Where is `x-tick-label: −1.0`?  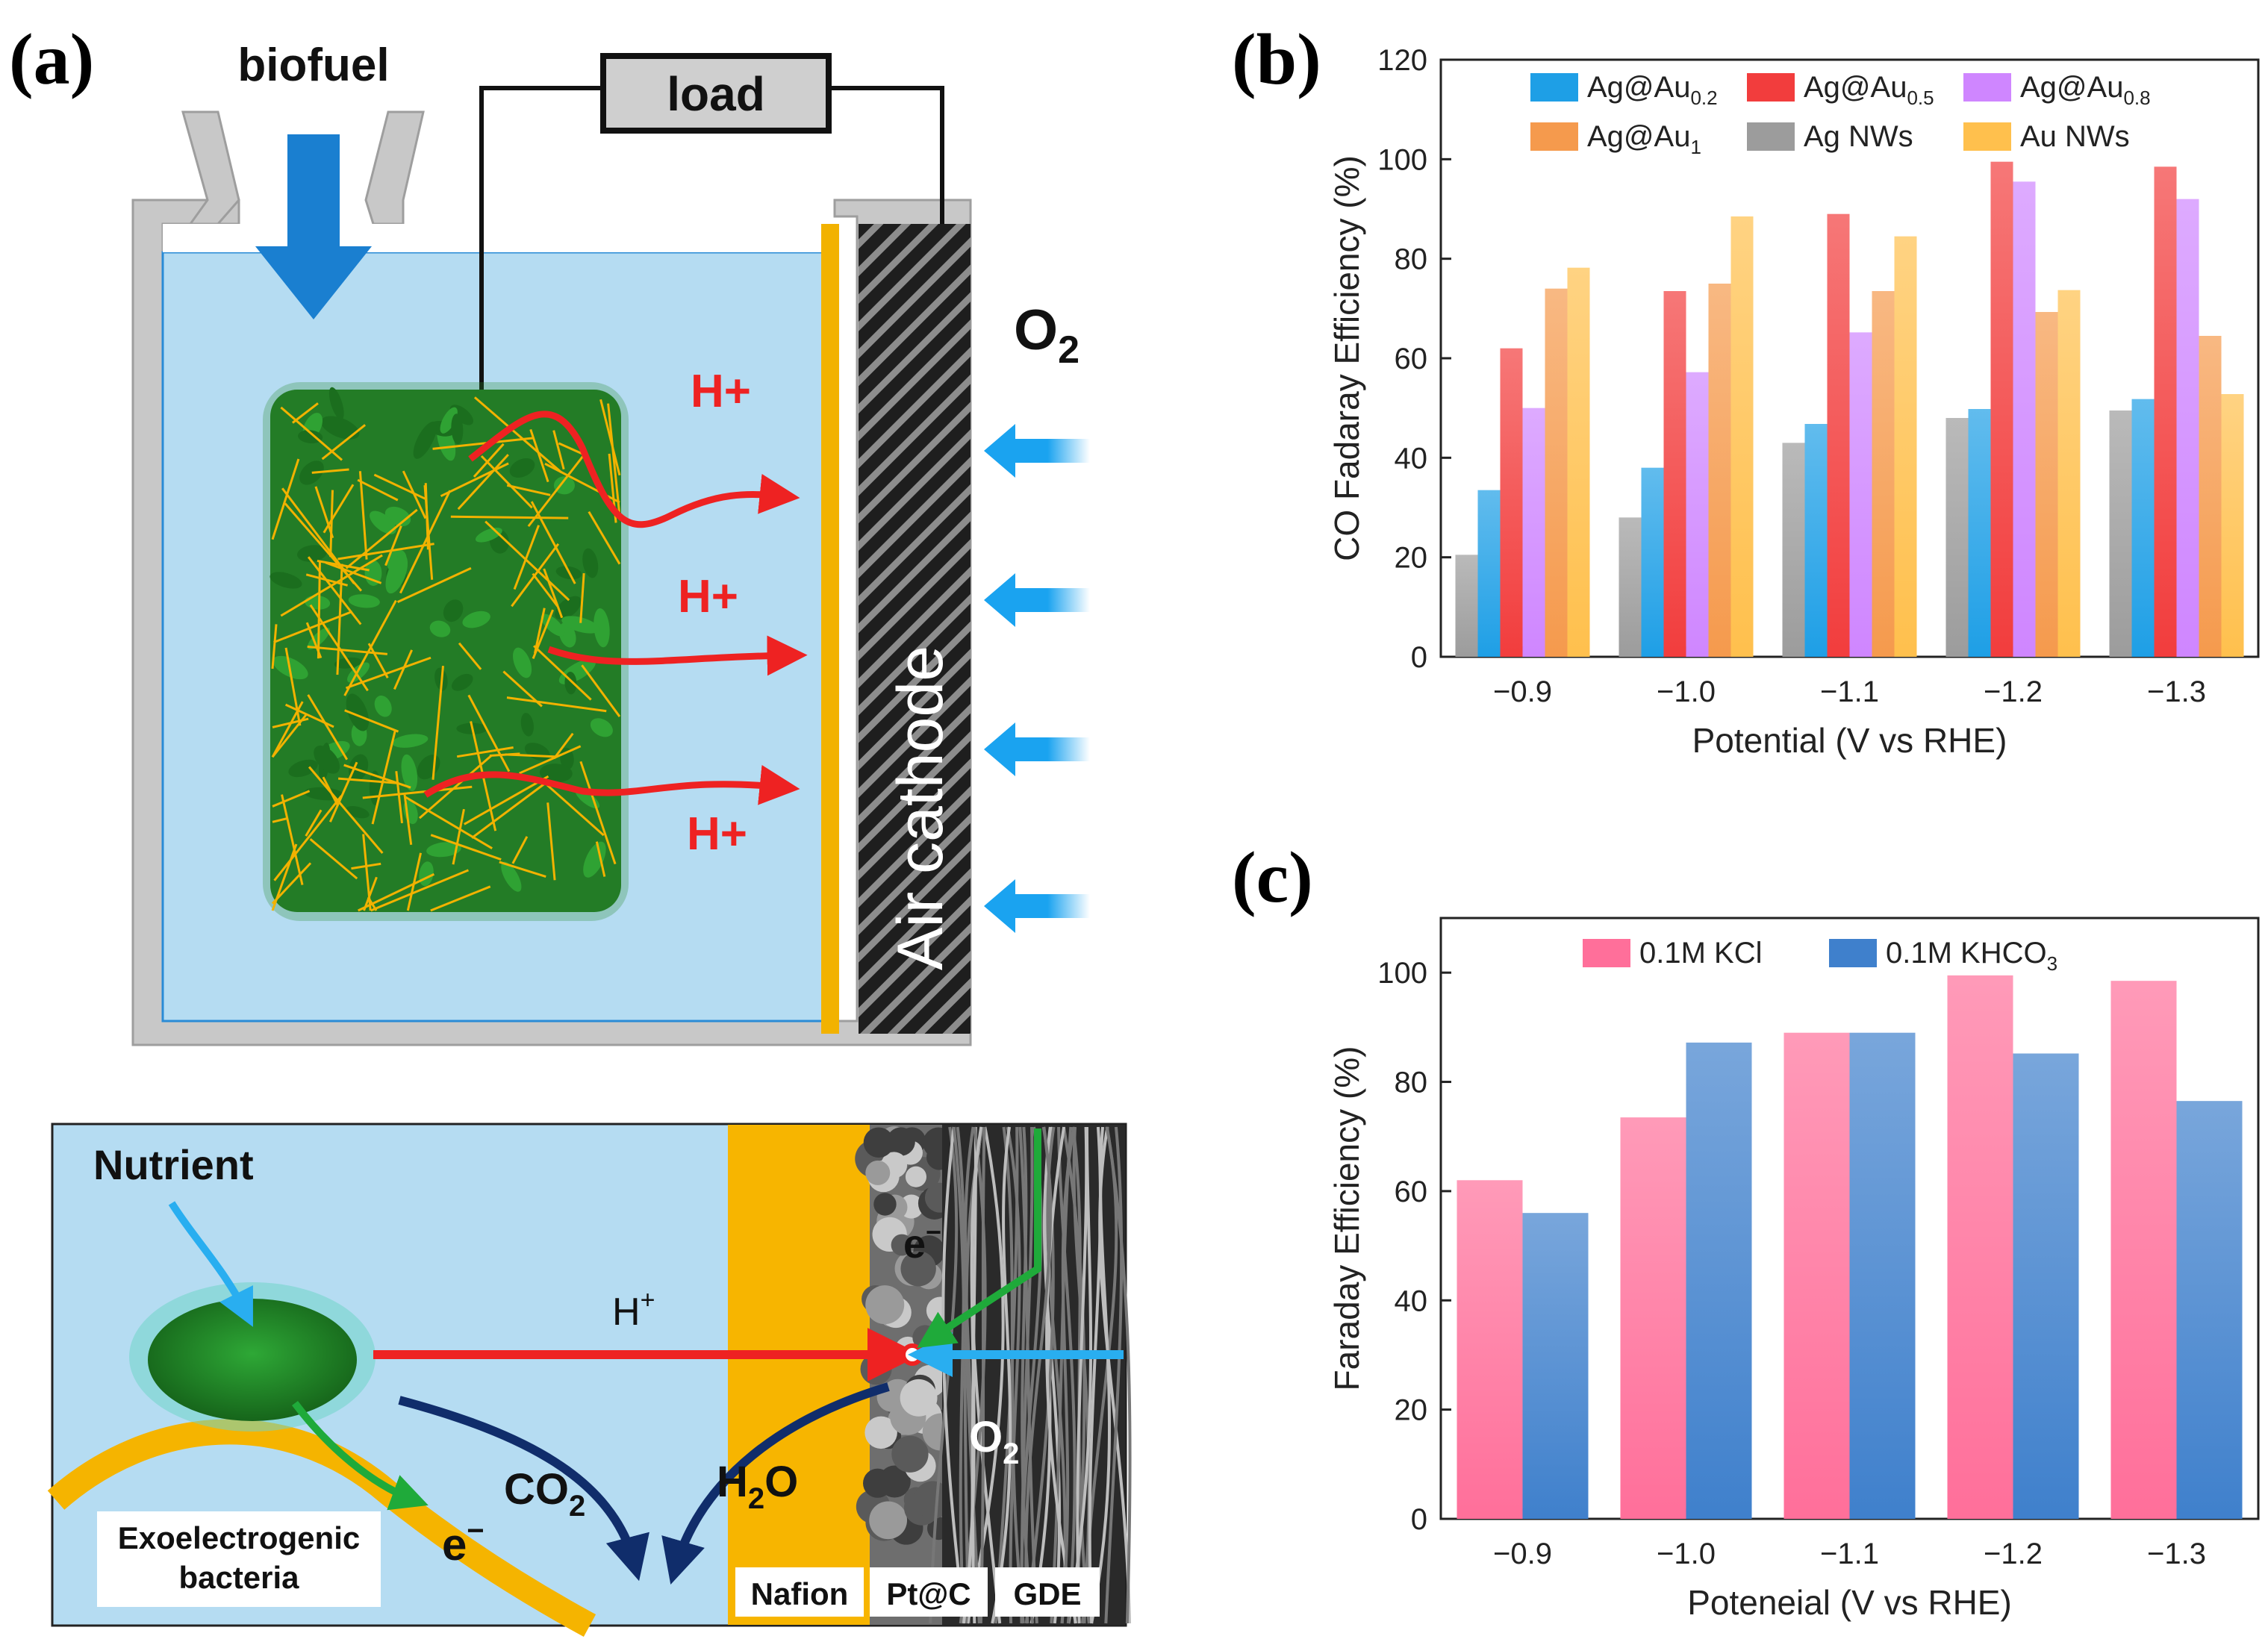
x-tick-label: −1.0 is located at coordinates (1686, 691).